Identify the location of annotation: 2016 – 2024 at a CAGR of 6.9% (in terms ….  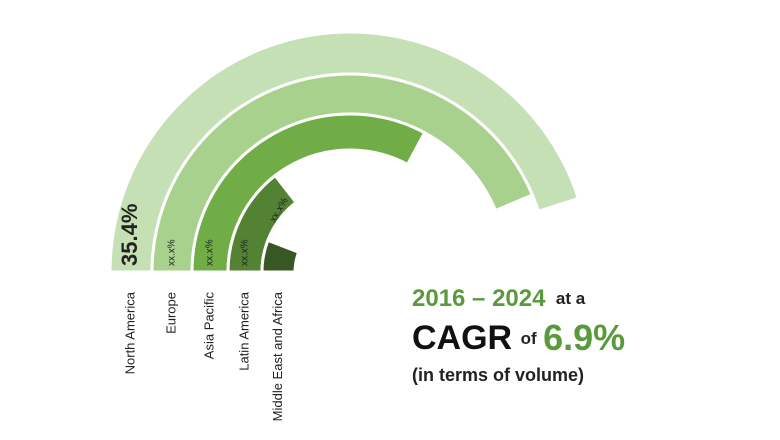
(518, 334).